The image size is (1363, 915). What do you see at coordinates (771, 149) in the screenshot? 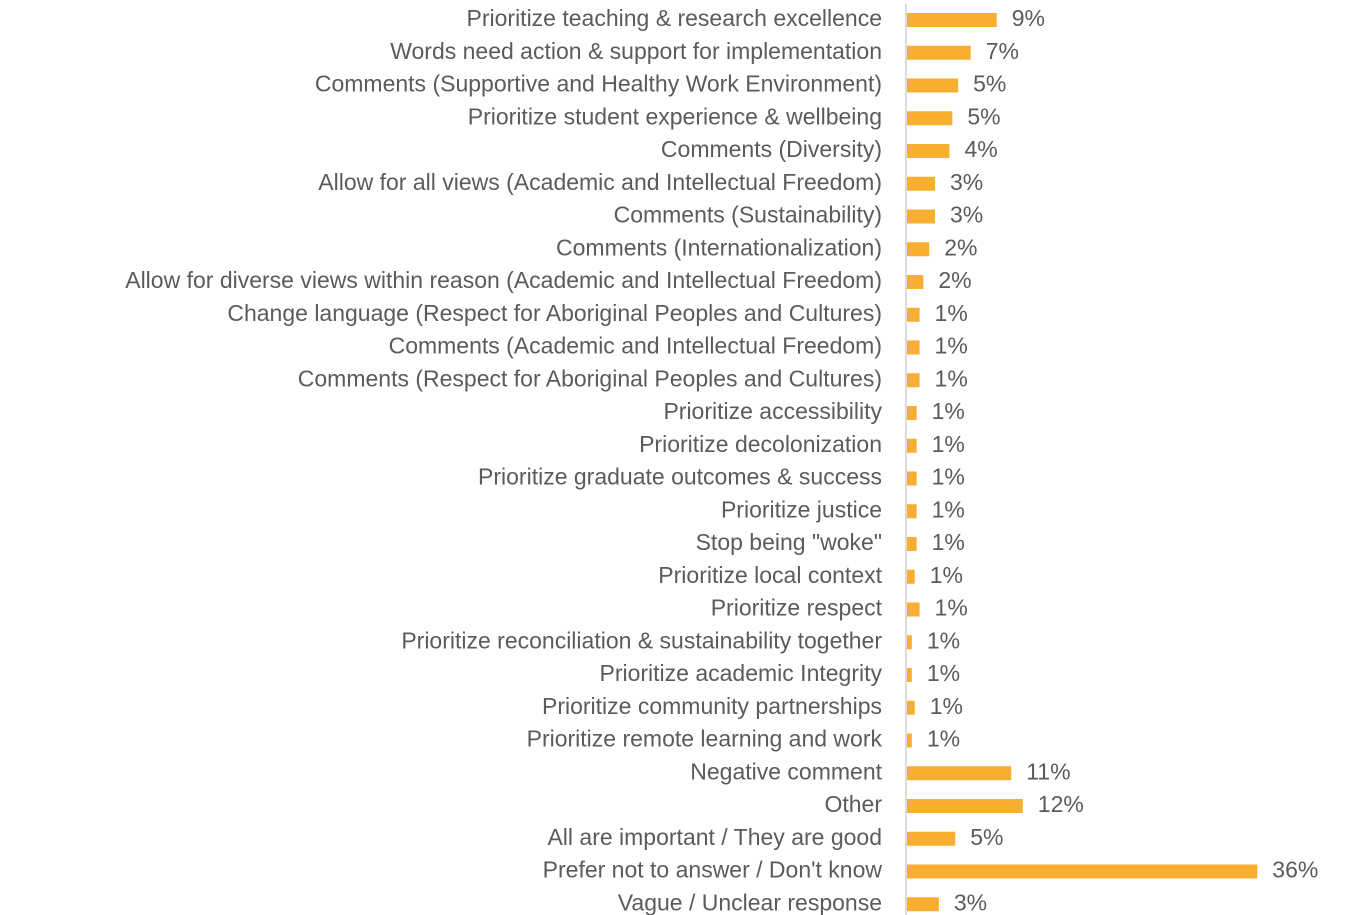
I see `category-label: Comments (Diversity)` at bounding box center [771, 149].